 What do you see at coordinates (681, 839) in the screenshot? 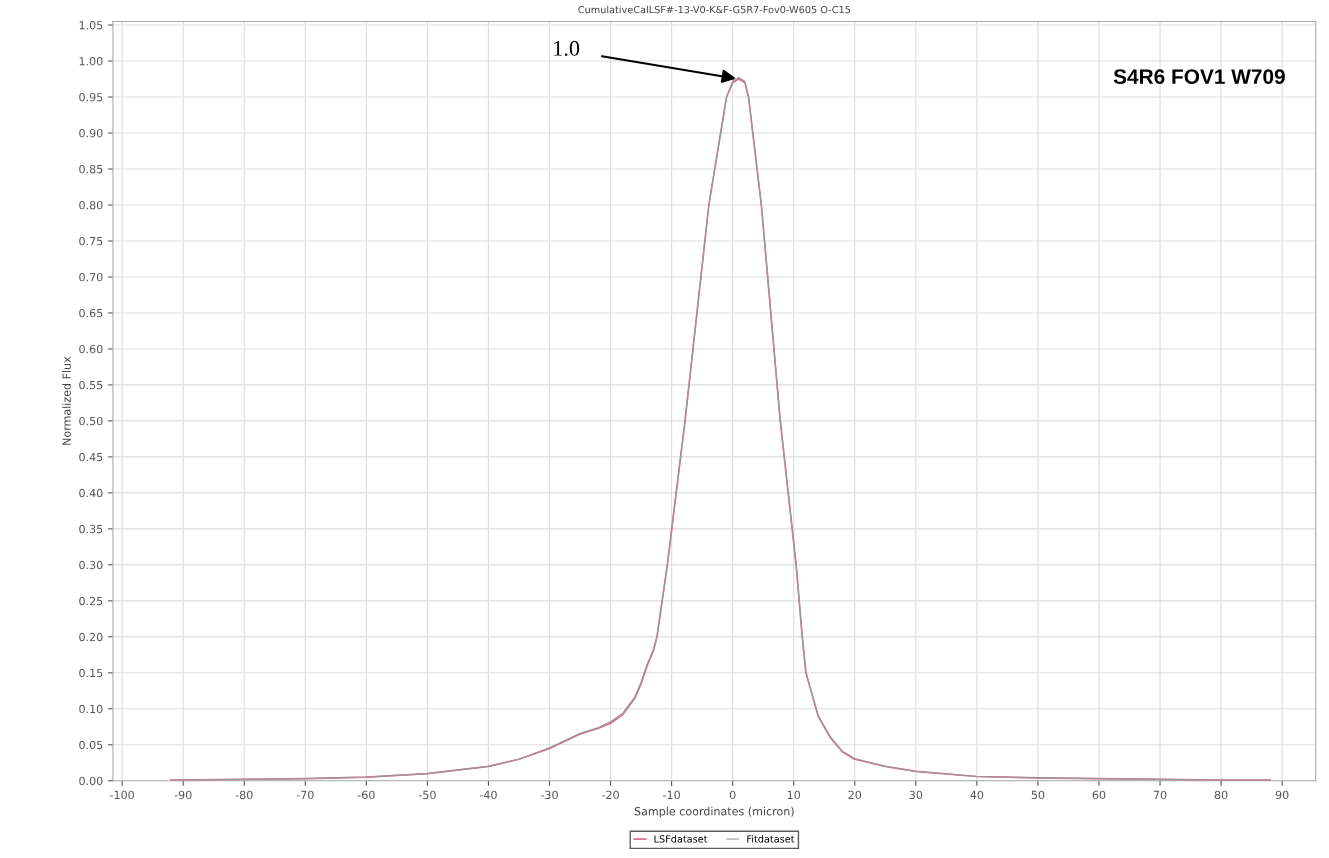
I see `legend-label: LSFdataset` at bounding box center [681, 839].